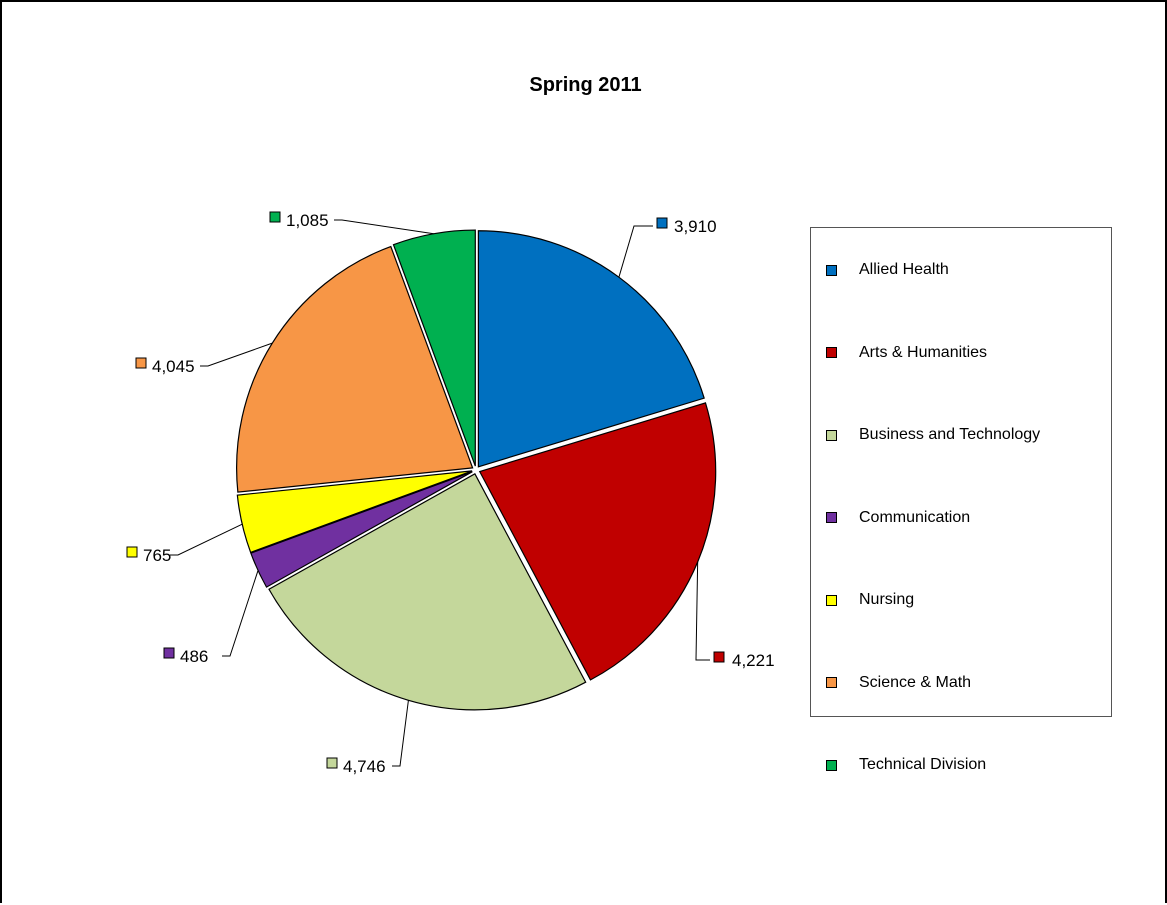 This screenshot has width=1167, height=905. What do you see at coordinates (307, 220) in the screenshot?
I see `data-label-technical-division: 1,085` at bounding box center [307, 220].